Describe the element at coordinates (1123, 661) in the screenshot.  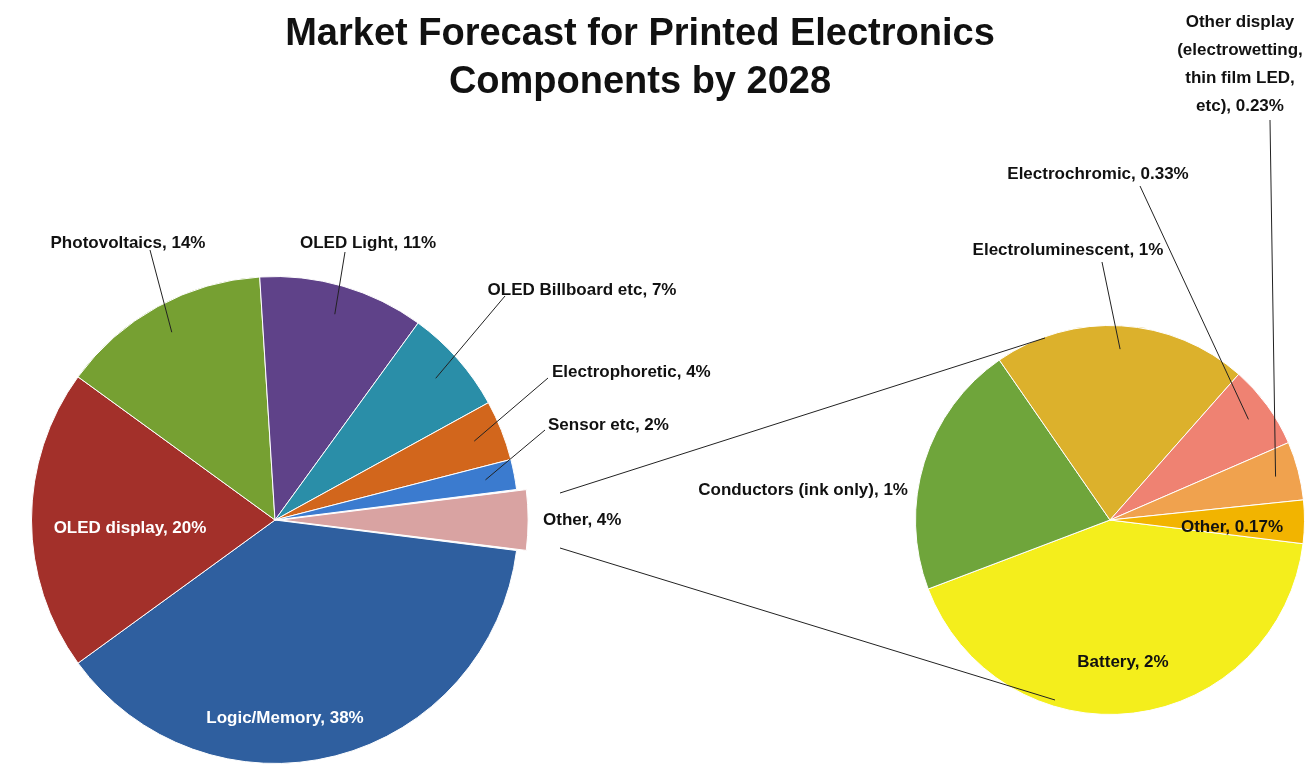
I see `slice-label: Battery, 2%` at that location.